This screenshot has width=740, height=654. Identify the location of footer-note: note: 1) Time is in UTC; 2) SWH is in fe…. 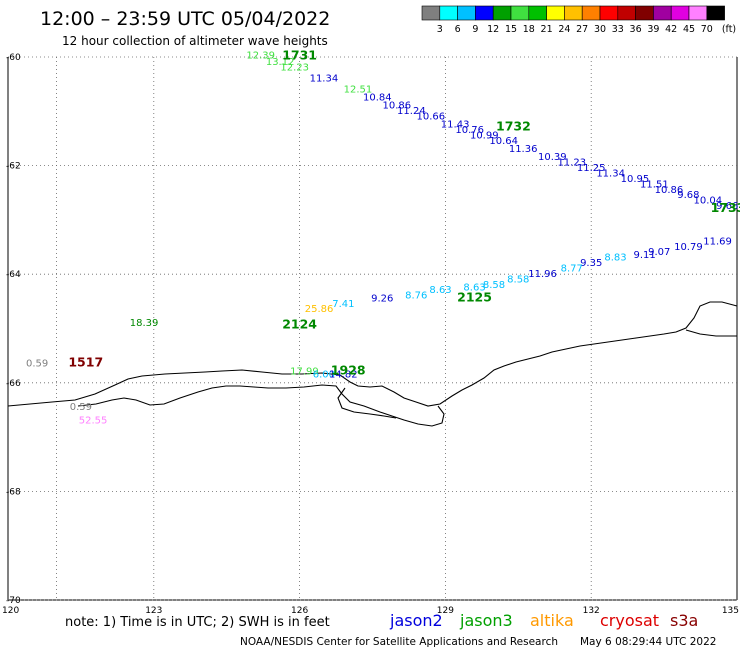
(197, 622).